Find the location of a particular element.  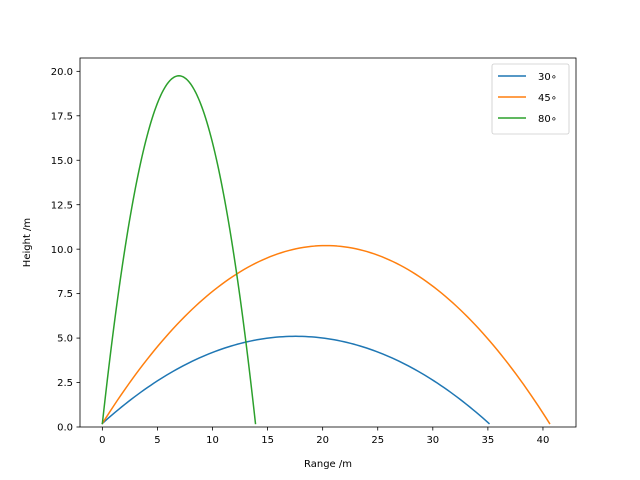

x-axis-label: Range /m is located at coordinates (328, 464).